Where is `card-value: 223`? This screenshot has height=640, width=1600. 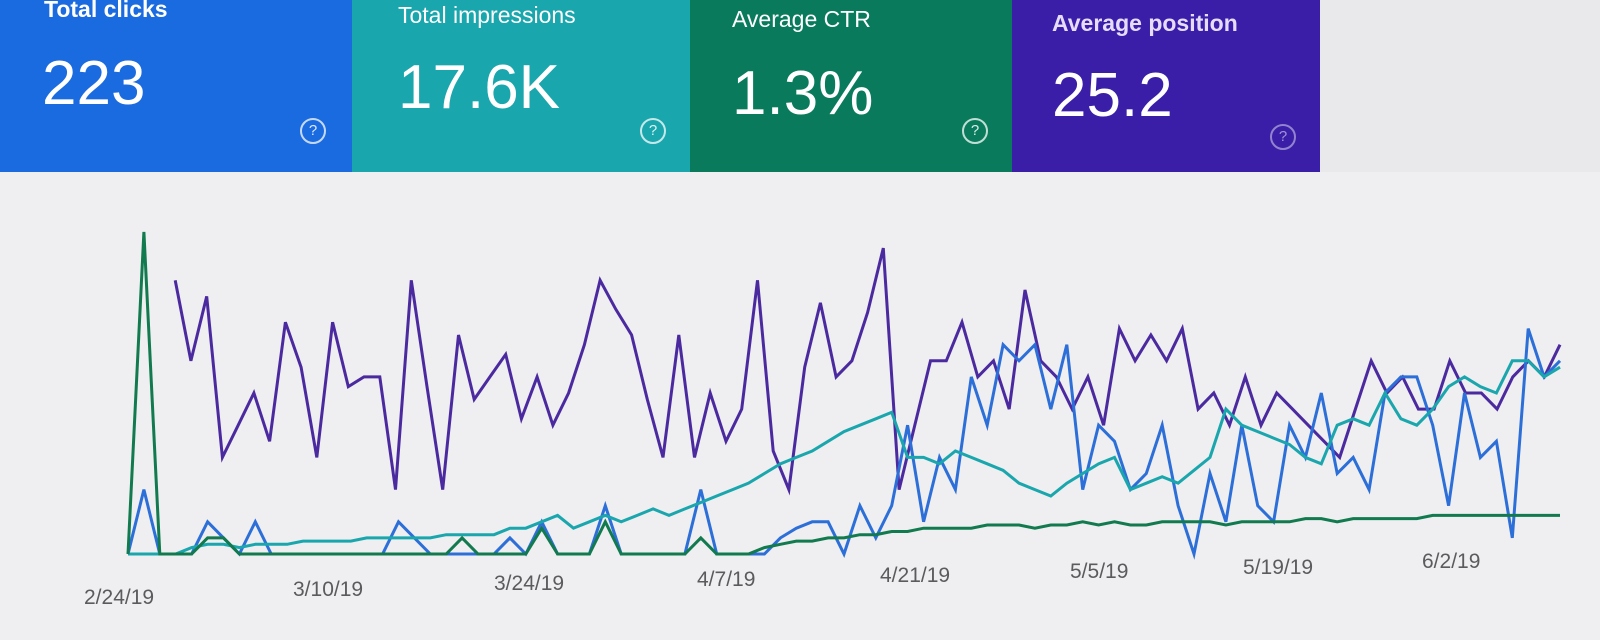
card-value: 223 is located at coordinates (94, 83).